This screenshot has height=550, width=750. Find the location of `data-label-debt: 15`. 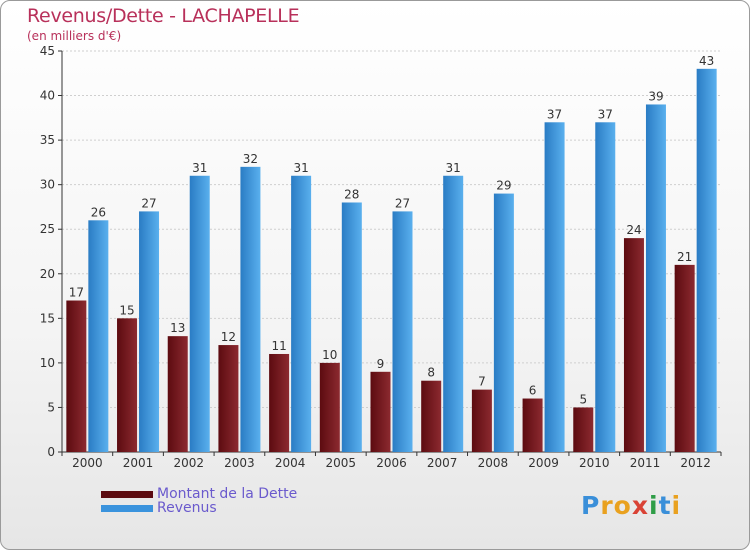

data-label-debt: 15 is located at coordinates (126, 310).